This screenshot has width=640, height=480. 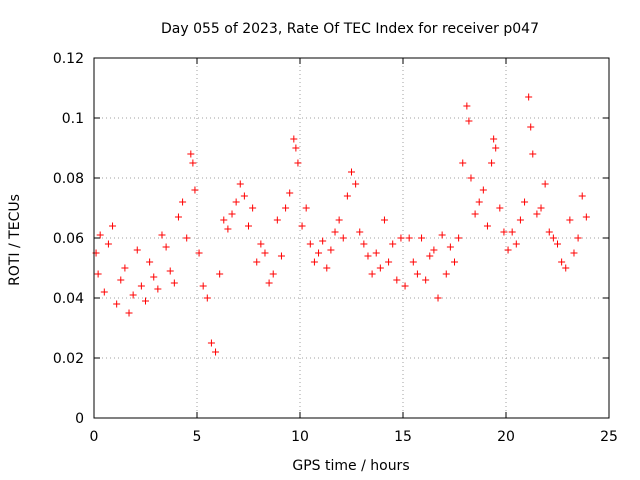 What do you see at coordinates (403, 437) in the screenshot?
I see `x-tick-label: 15` at bounding box center [403, 437].